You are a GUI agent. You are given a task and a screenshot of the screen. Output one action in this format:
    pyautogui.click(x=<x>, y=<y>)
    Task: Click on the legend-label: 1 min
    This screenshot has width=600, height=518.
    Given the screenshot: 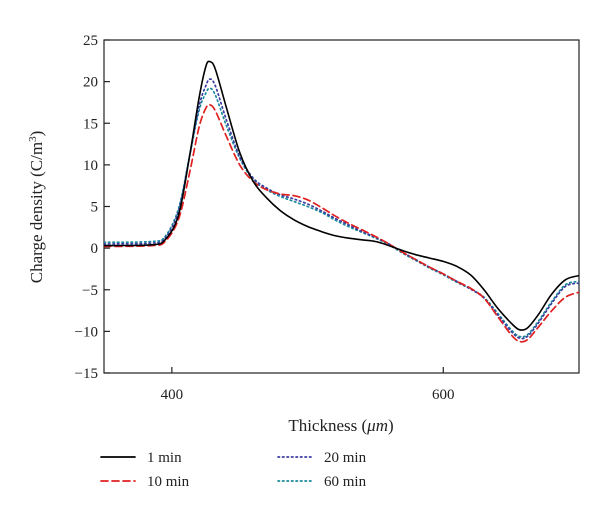 What is the action you would take?
    pyautogui.click(x=164, y=458)
    